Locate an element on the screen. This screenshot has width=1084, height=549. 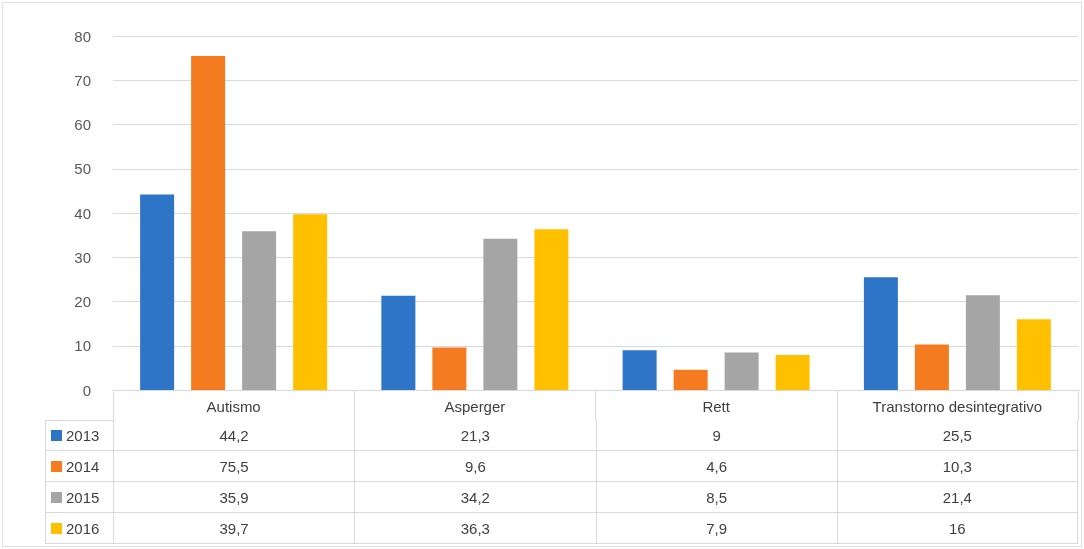
data-label: 75,5 is located at coordinates (234, 466).